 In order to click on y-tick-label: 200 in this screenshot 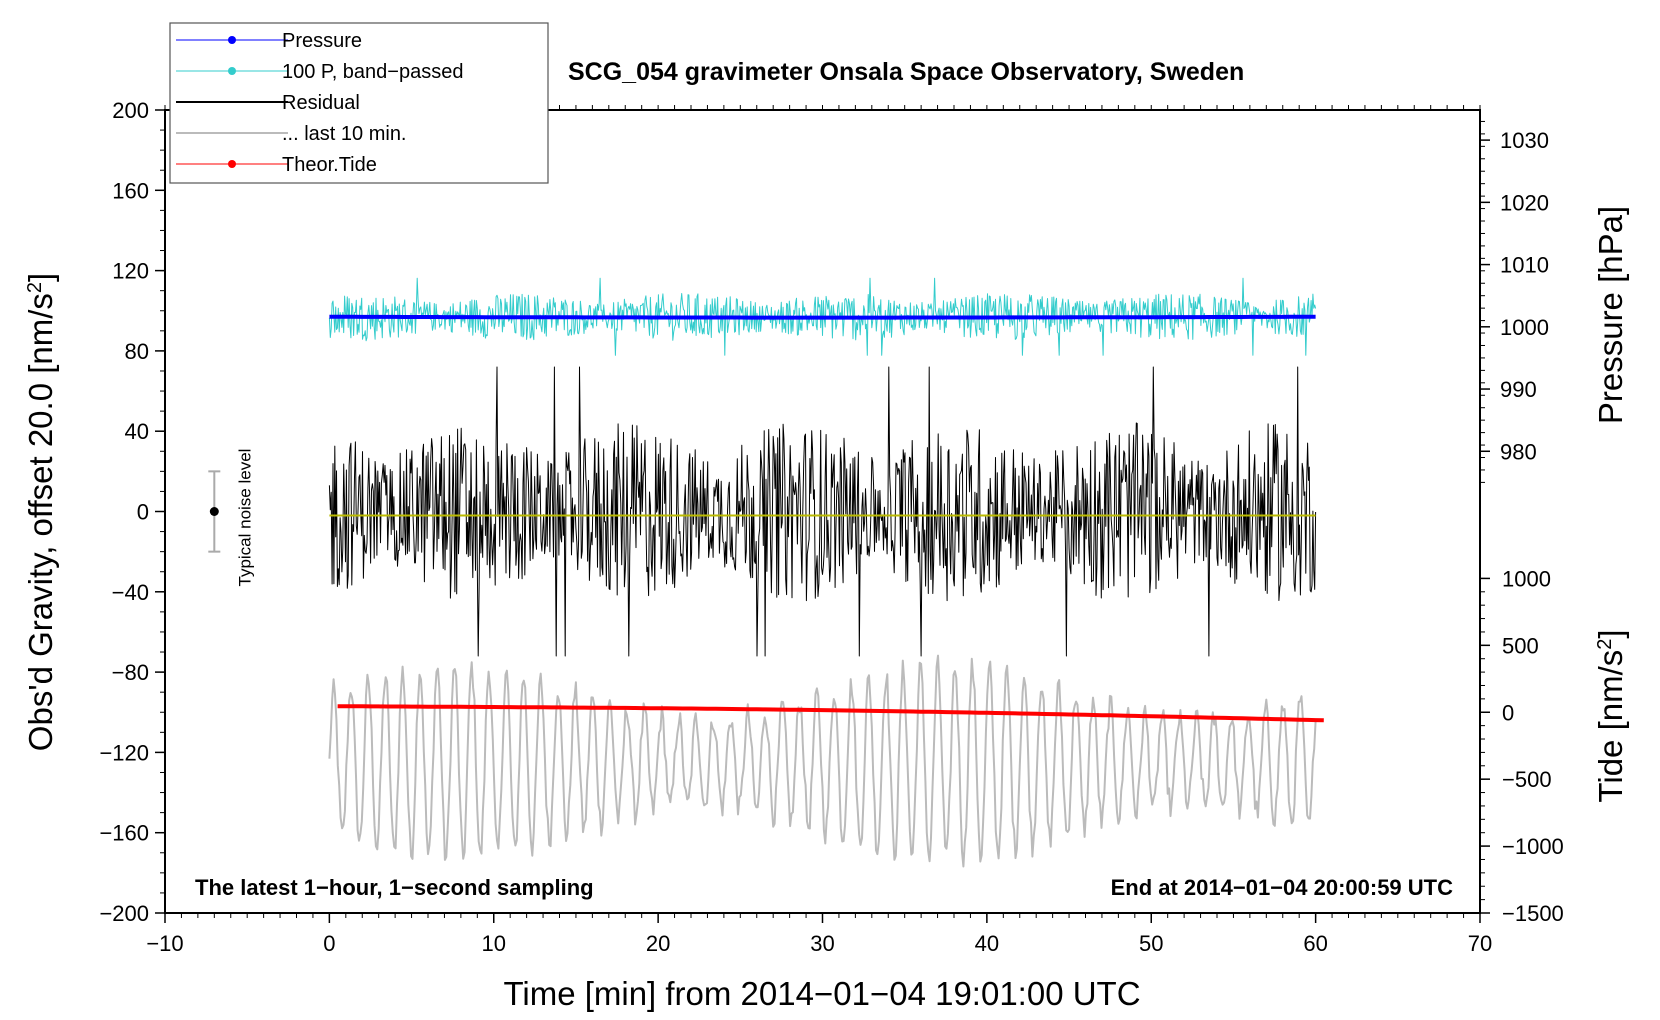, I will do `click(130, 110)`.